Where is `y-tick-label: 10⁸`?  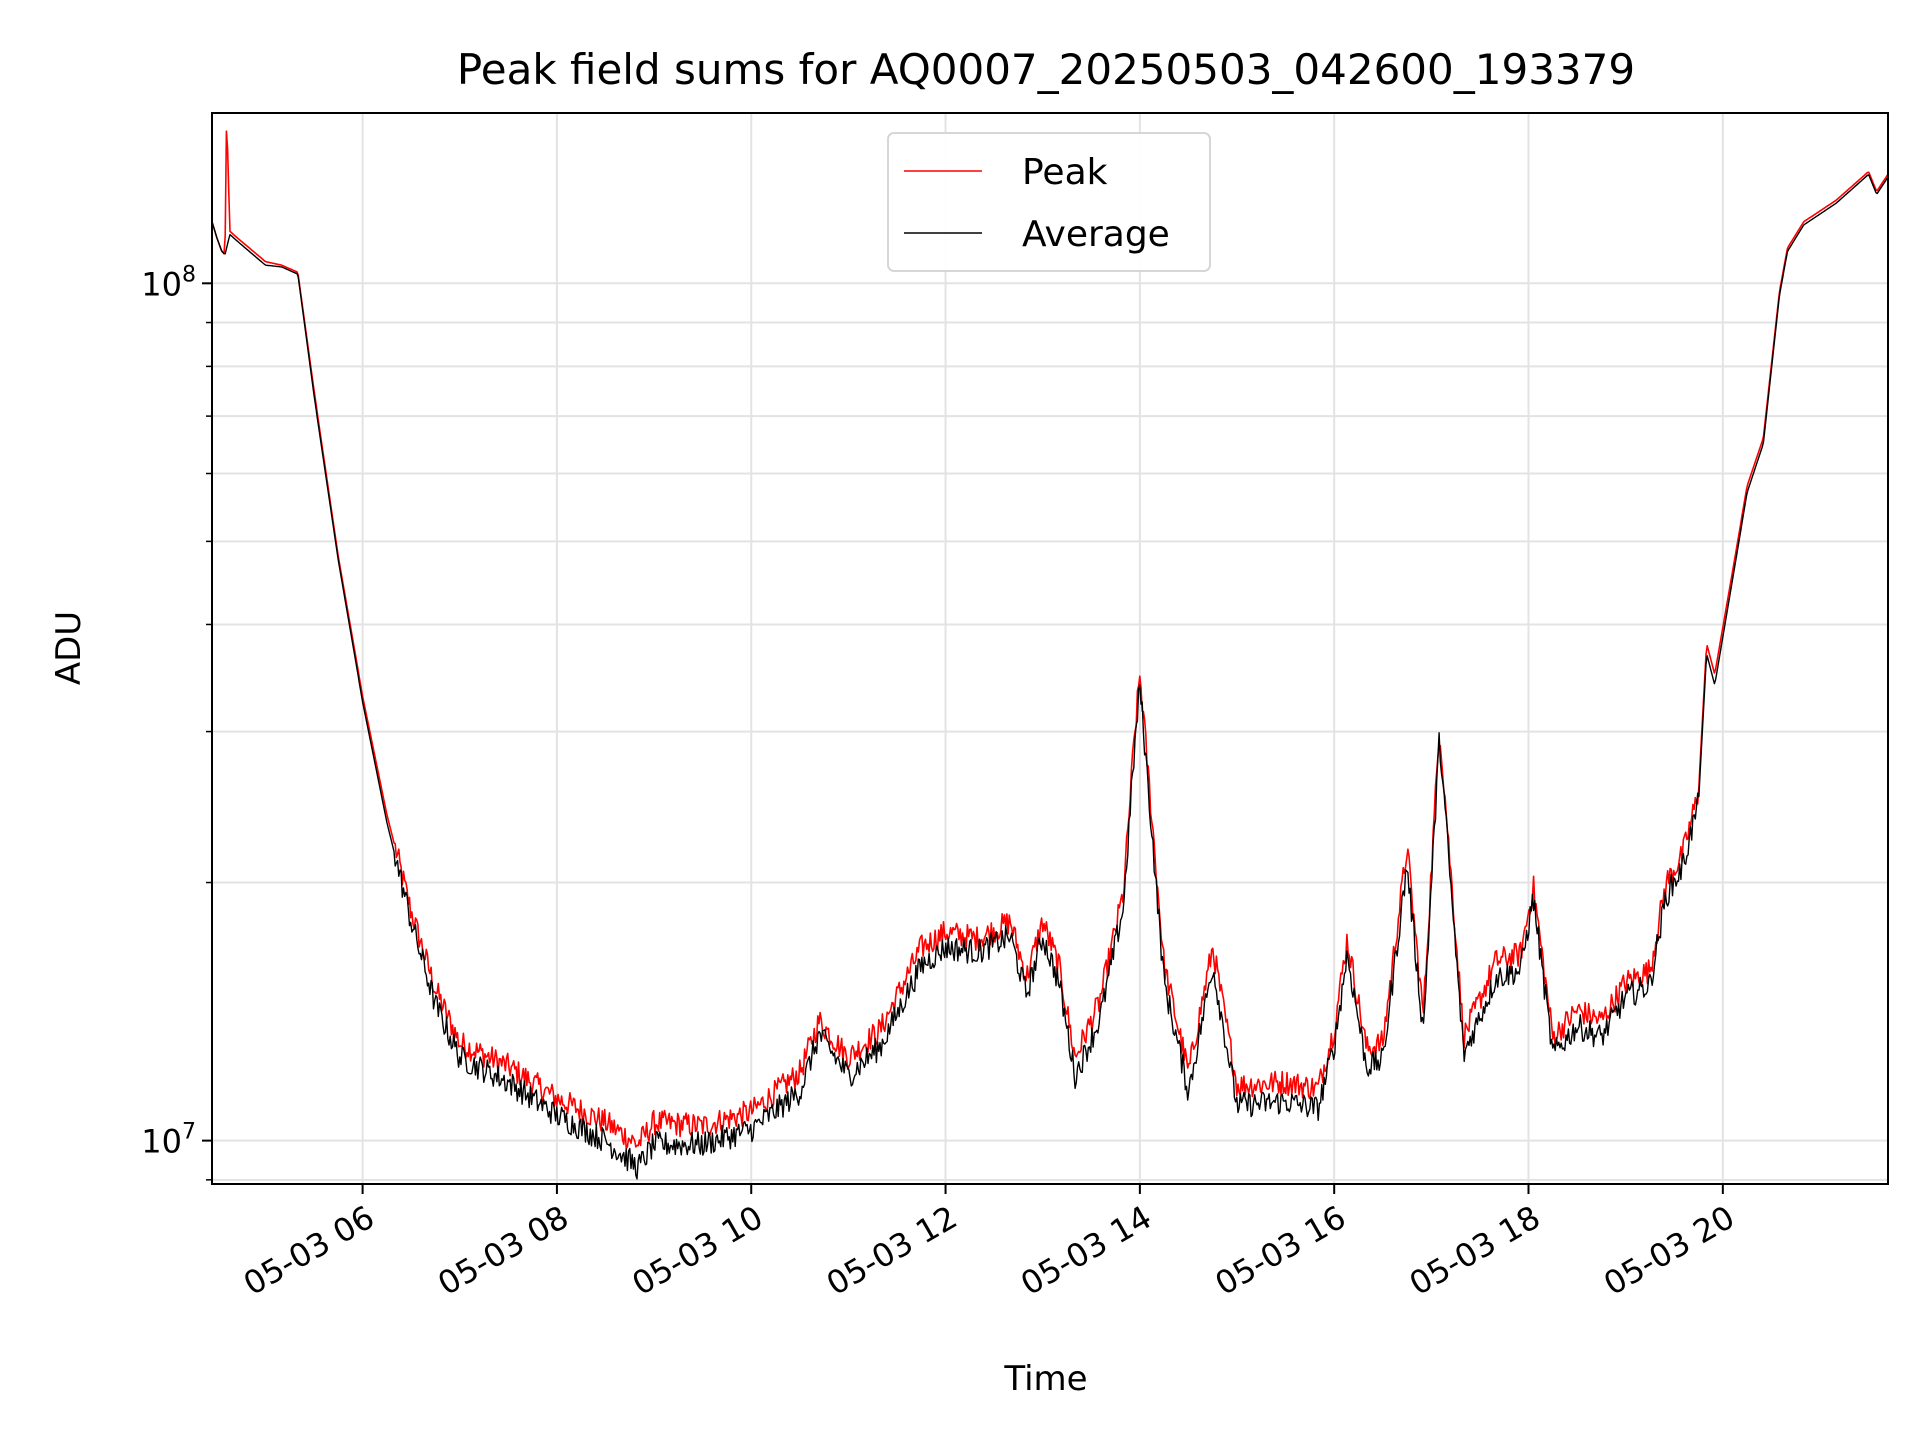
y-tick-label: 10⁸ is located at coordinates (168, 282).